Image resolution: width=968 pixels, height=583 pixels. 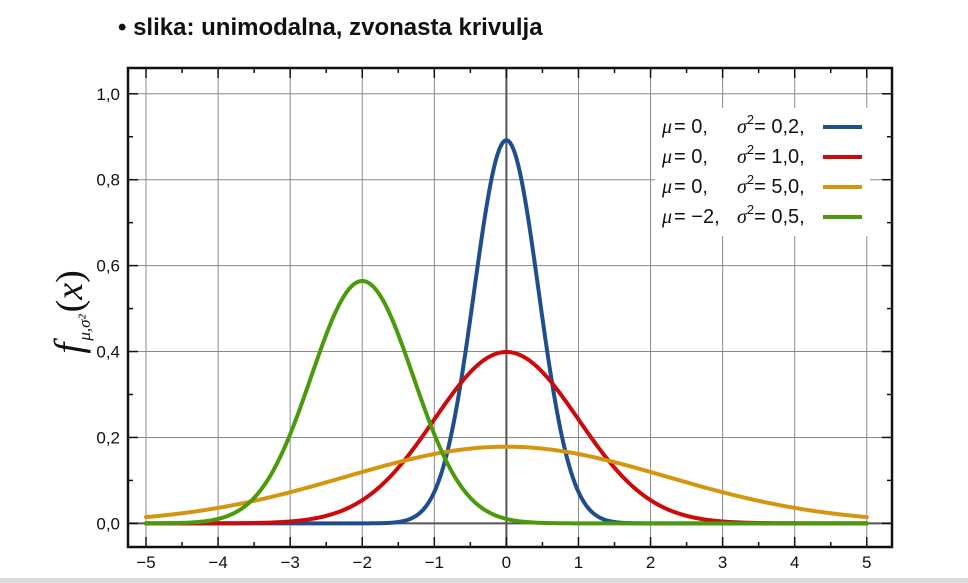 I want to click on legend-variance-3: σ2= 5,0,, so click(x=771, y=185).